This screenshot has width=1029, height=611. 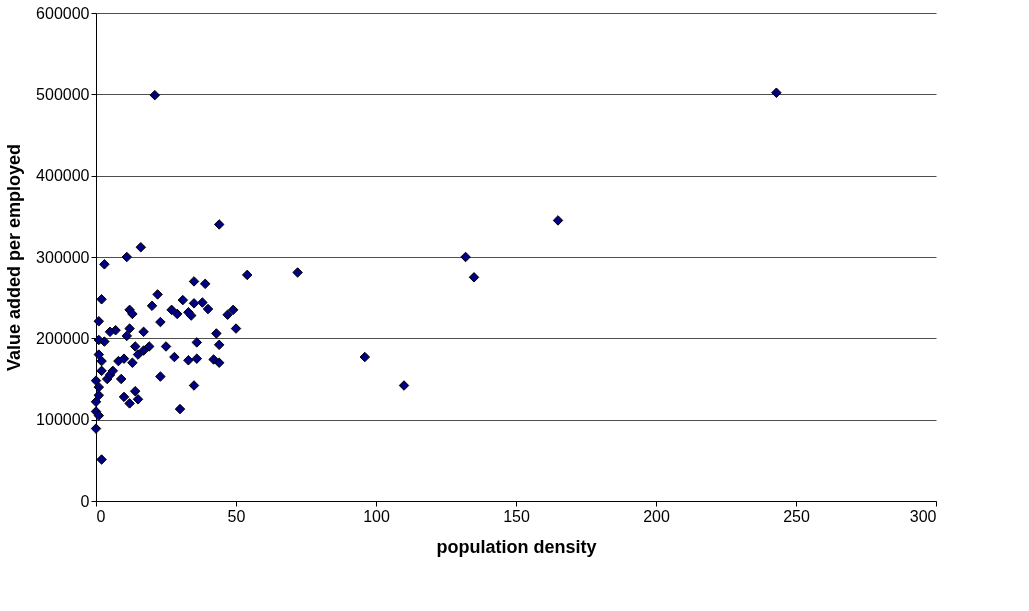 What do you see at coordinates (236, 516) in the screenshot?
I see `x-tick-label: 50` at bounding box center [236, 516].